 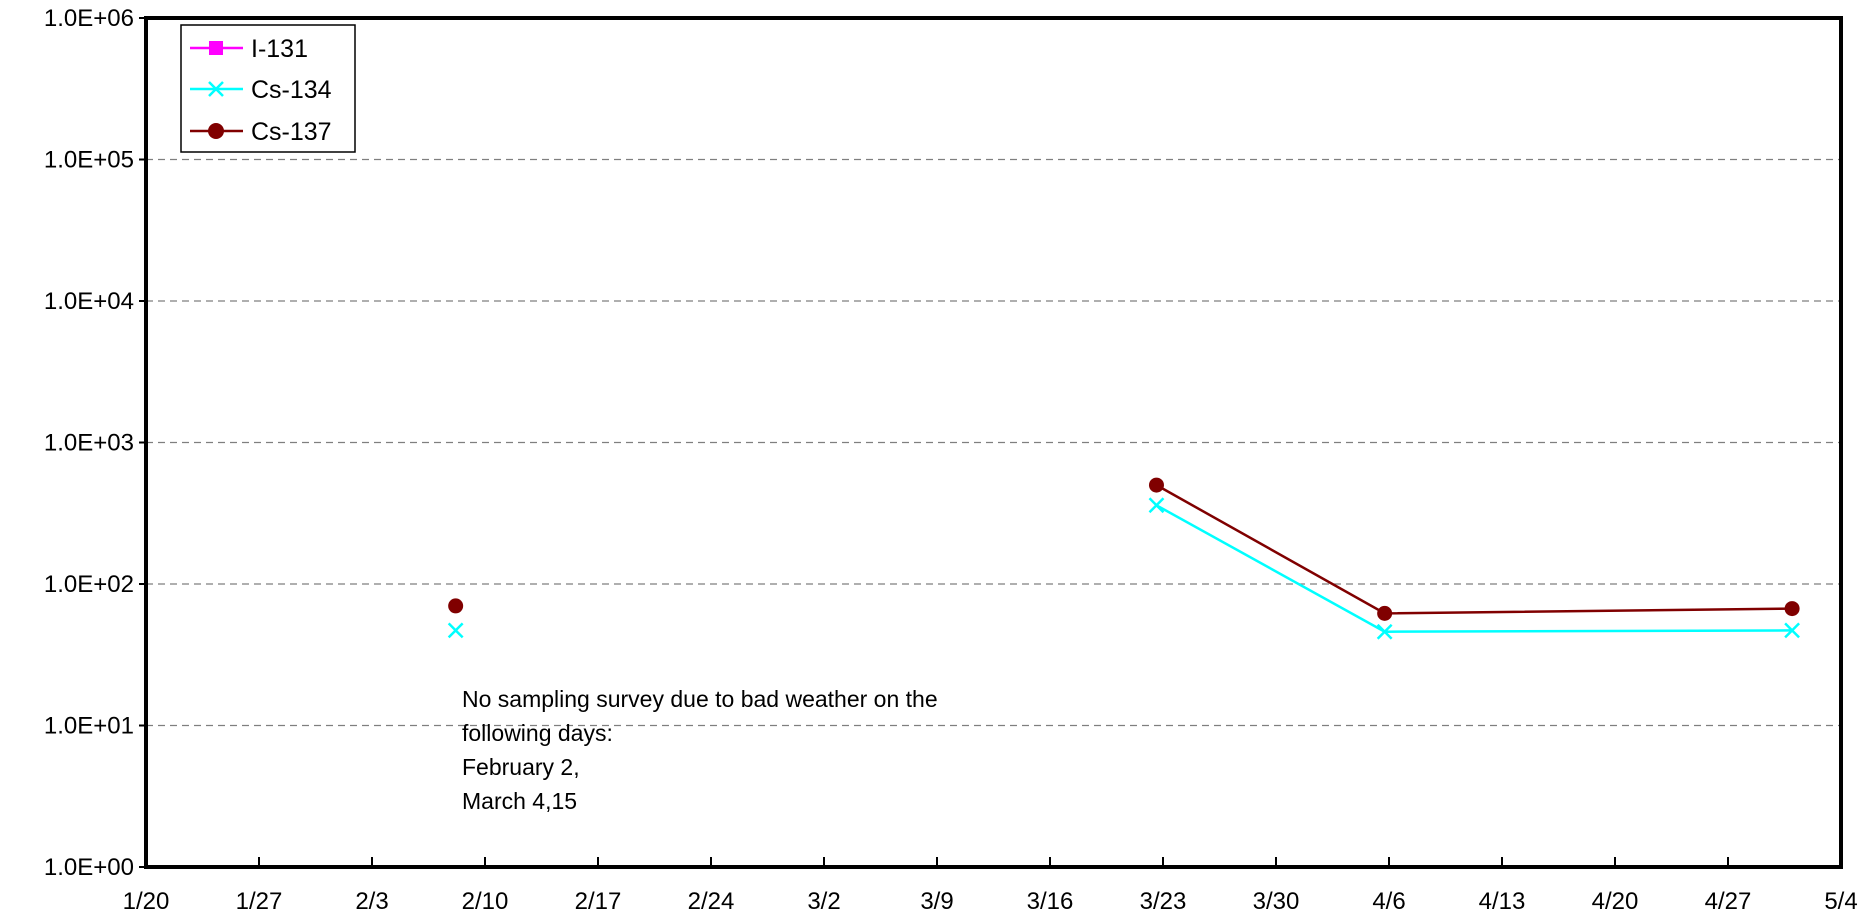 I want to click on x-tick-label: 4/13, so click(x=1502, y=901).